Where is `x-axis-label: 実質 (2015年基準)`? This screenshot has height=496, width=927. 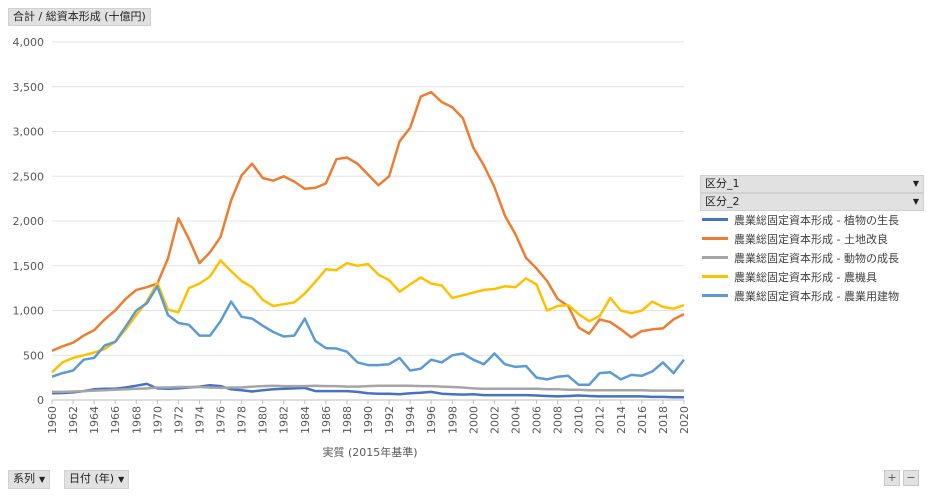
x-axis-label: 実質 (2015年基準) is located at coordinates (369, 452).